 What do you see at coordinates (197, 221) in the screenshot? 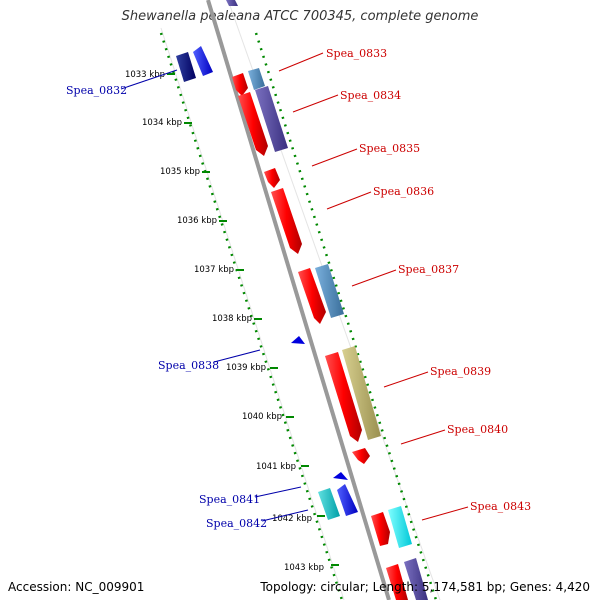
I see `kbp-label: 1036 kbp` at bounding box center [197, 221].